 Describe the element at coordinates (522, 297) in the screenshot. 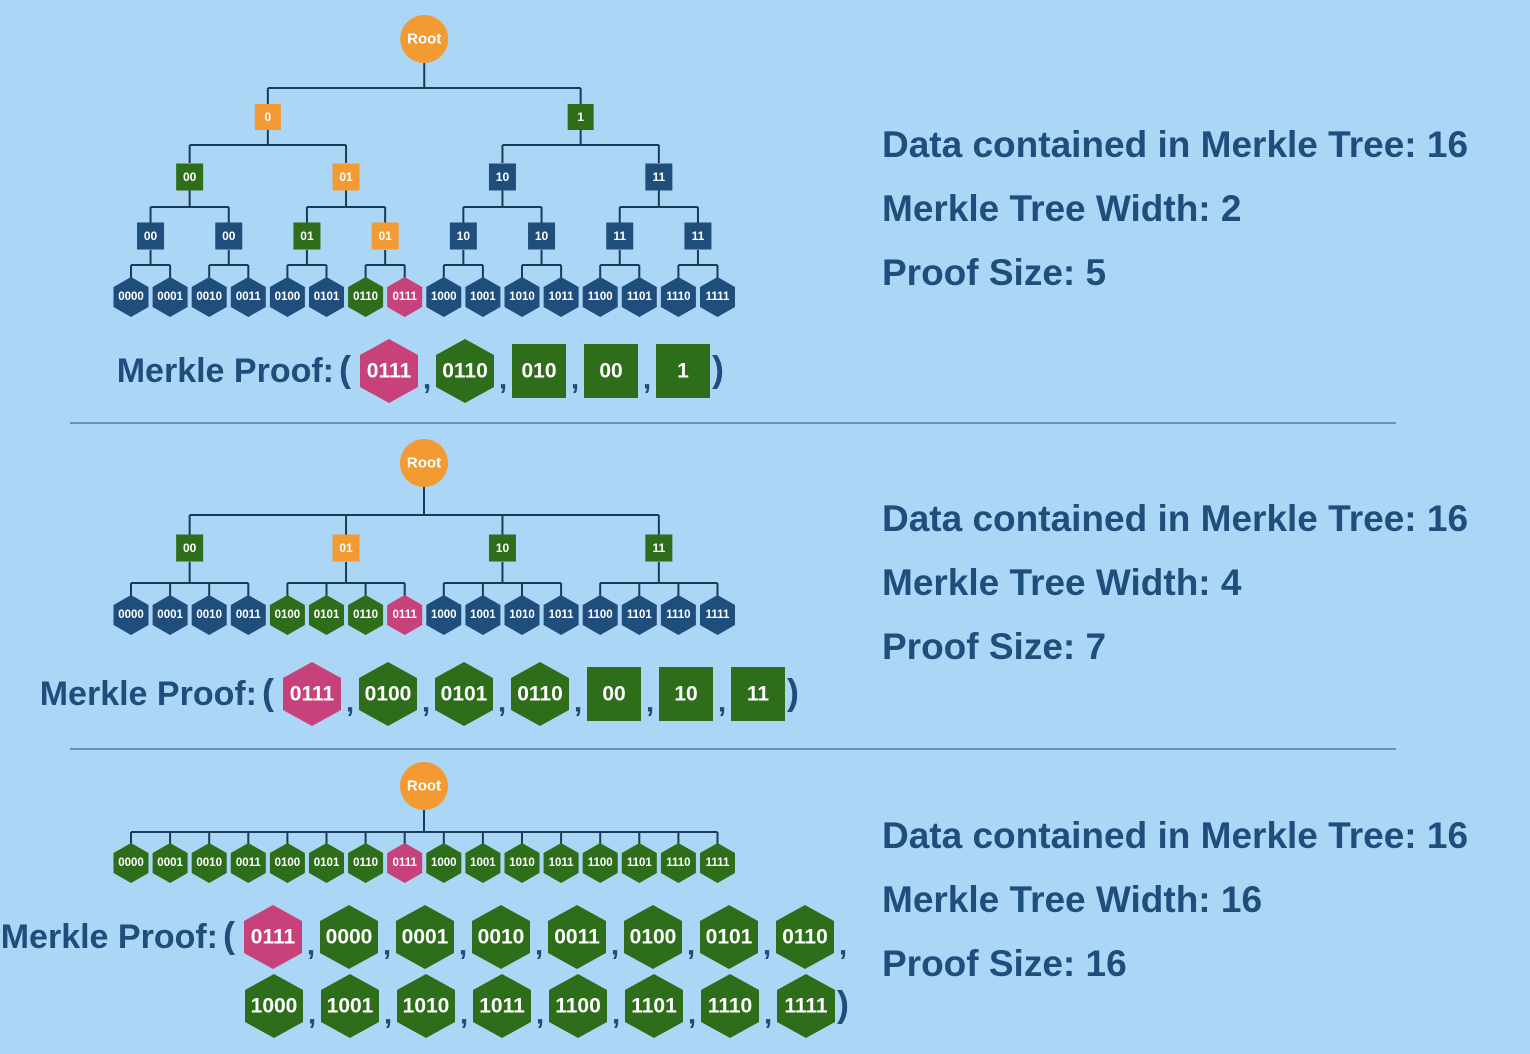

I see `tree1-leaf-1010-label: 1010` at that location.